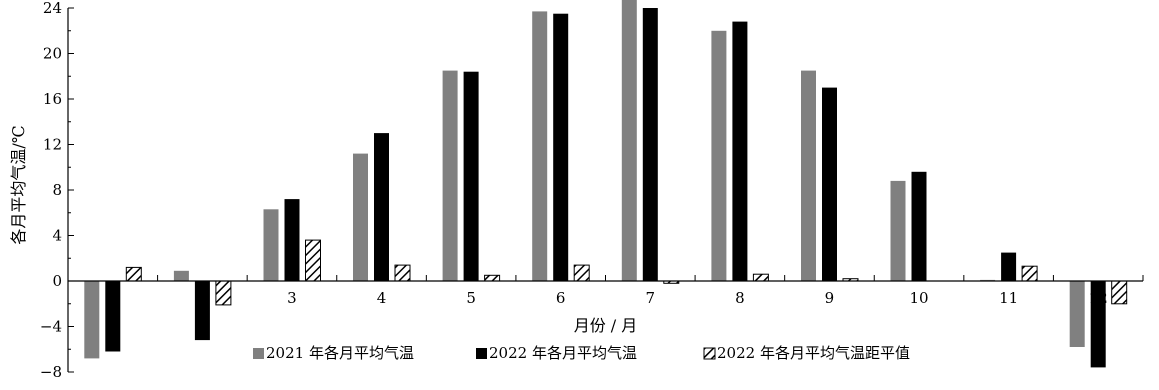  Describe the element at coordinates (919, 226) in the screenshot. I see `bar-s2-m10` at that location.